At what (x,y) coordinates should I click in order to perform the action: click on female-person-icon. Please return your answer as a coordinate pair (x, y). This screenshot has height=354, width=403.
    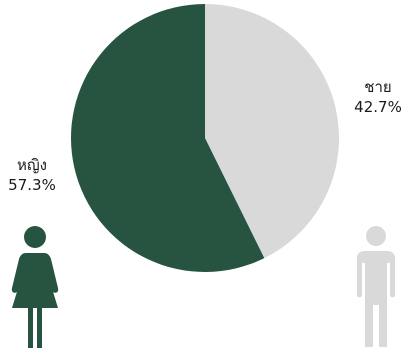
    Looking at the image, I should click on (35, 287).